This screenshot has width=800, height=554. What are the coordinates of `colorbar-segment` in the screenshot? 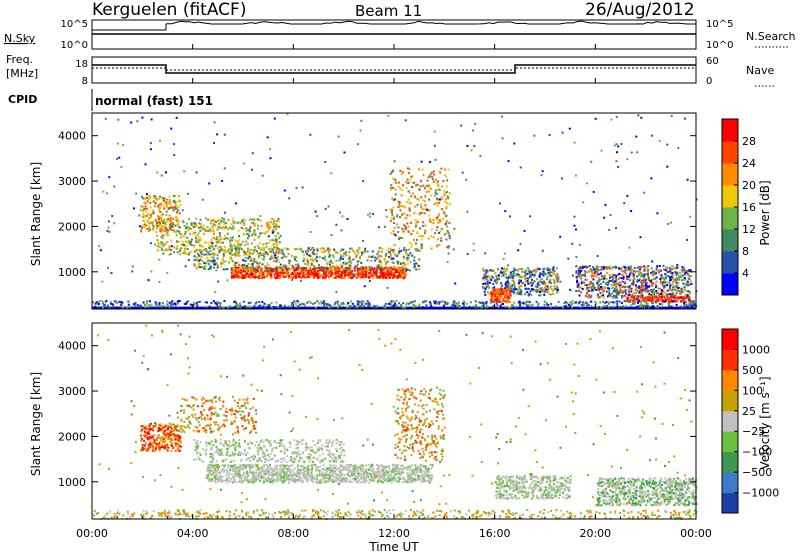 It's located at (730, 174).